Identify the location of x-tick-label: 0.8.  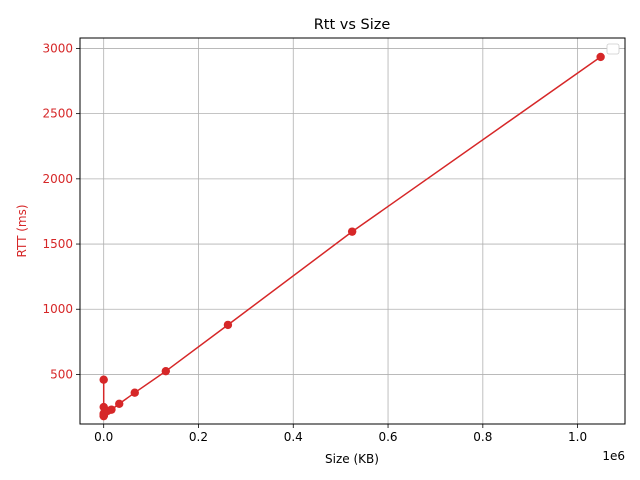
(482, 437).